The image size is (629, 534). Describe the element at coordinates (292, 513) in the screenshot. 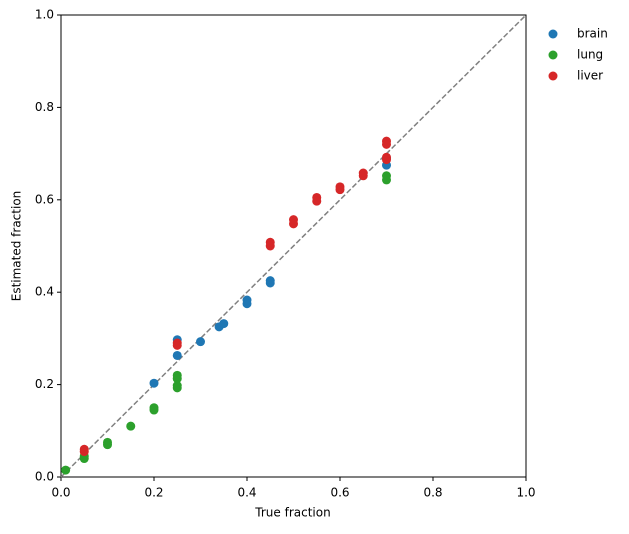

I see `x-axis-label: True fraction` at that location.